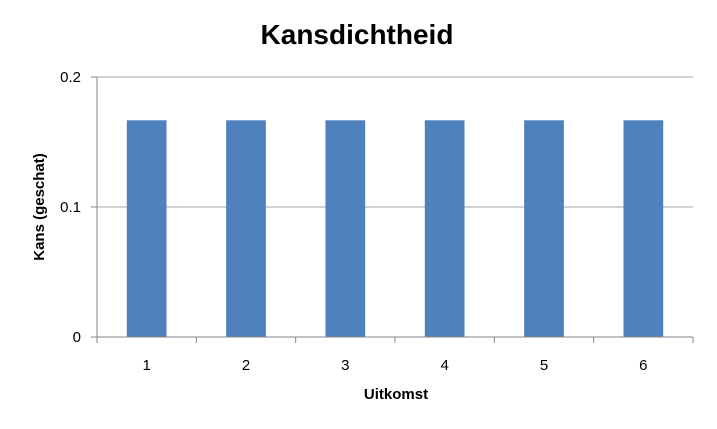 This screenshot has height=429, width=717. I want to click on x-axis-ticks: 1 2 3 4 5 6, so click(395, 355).